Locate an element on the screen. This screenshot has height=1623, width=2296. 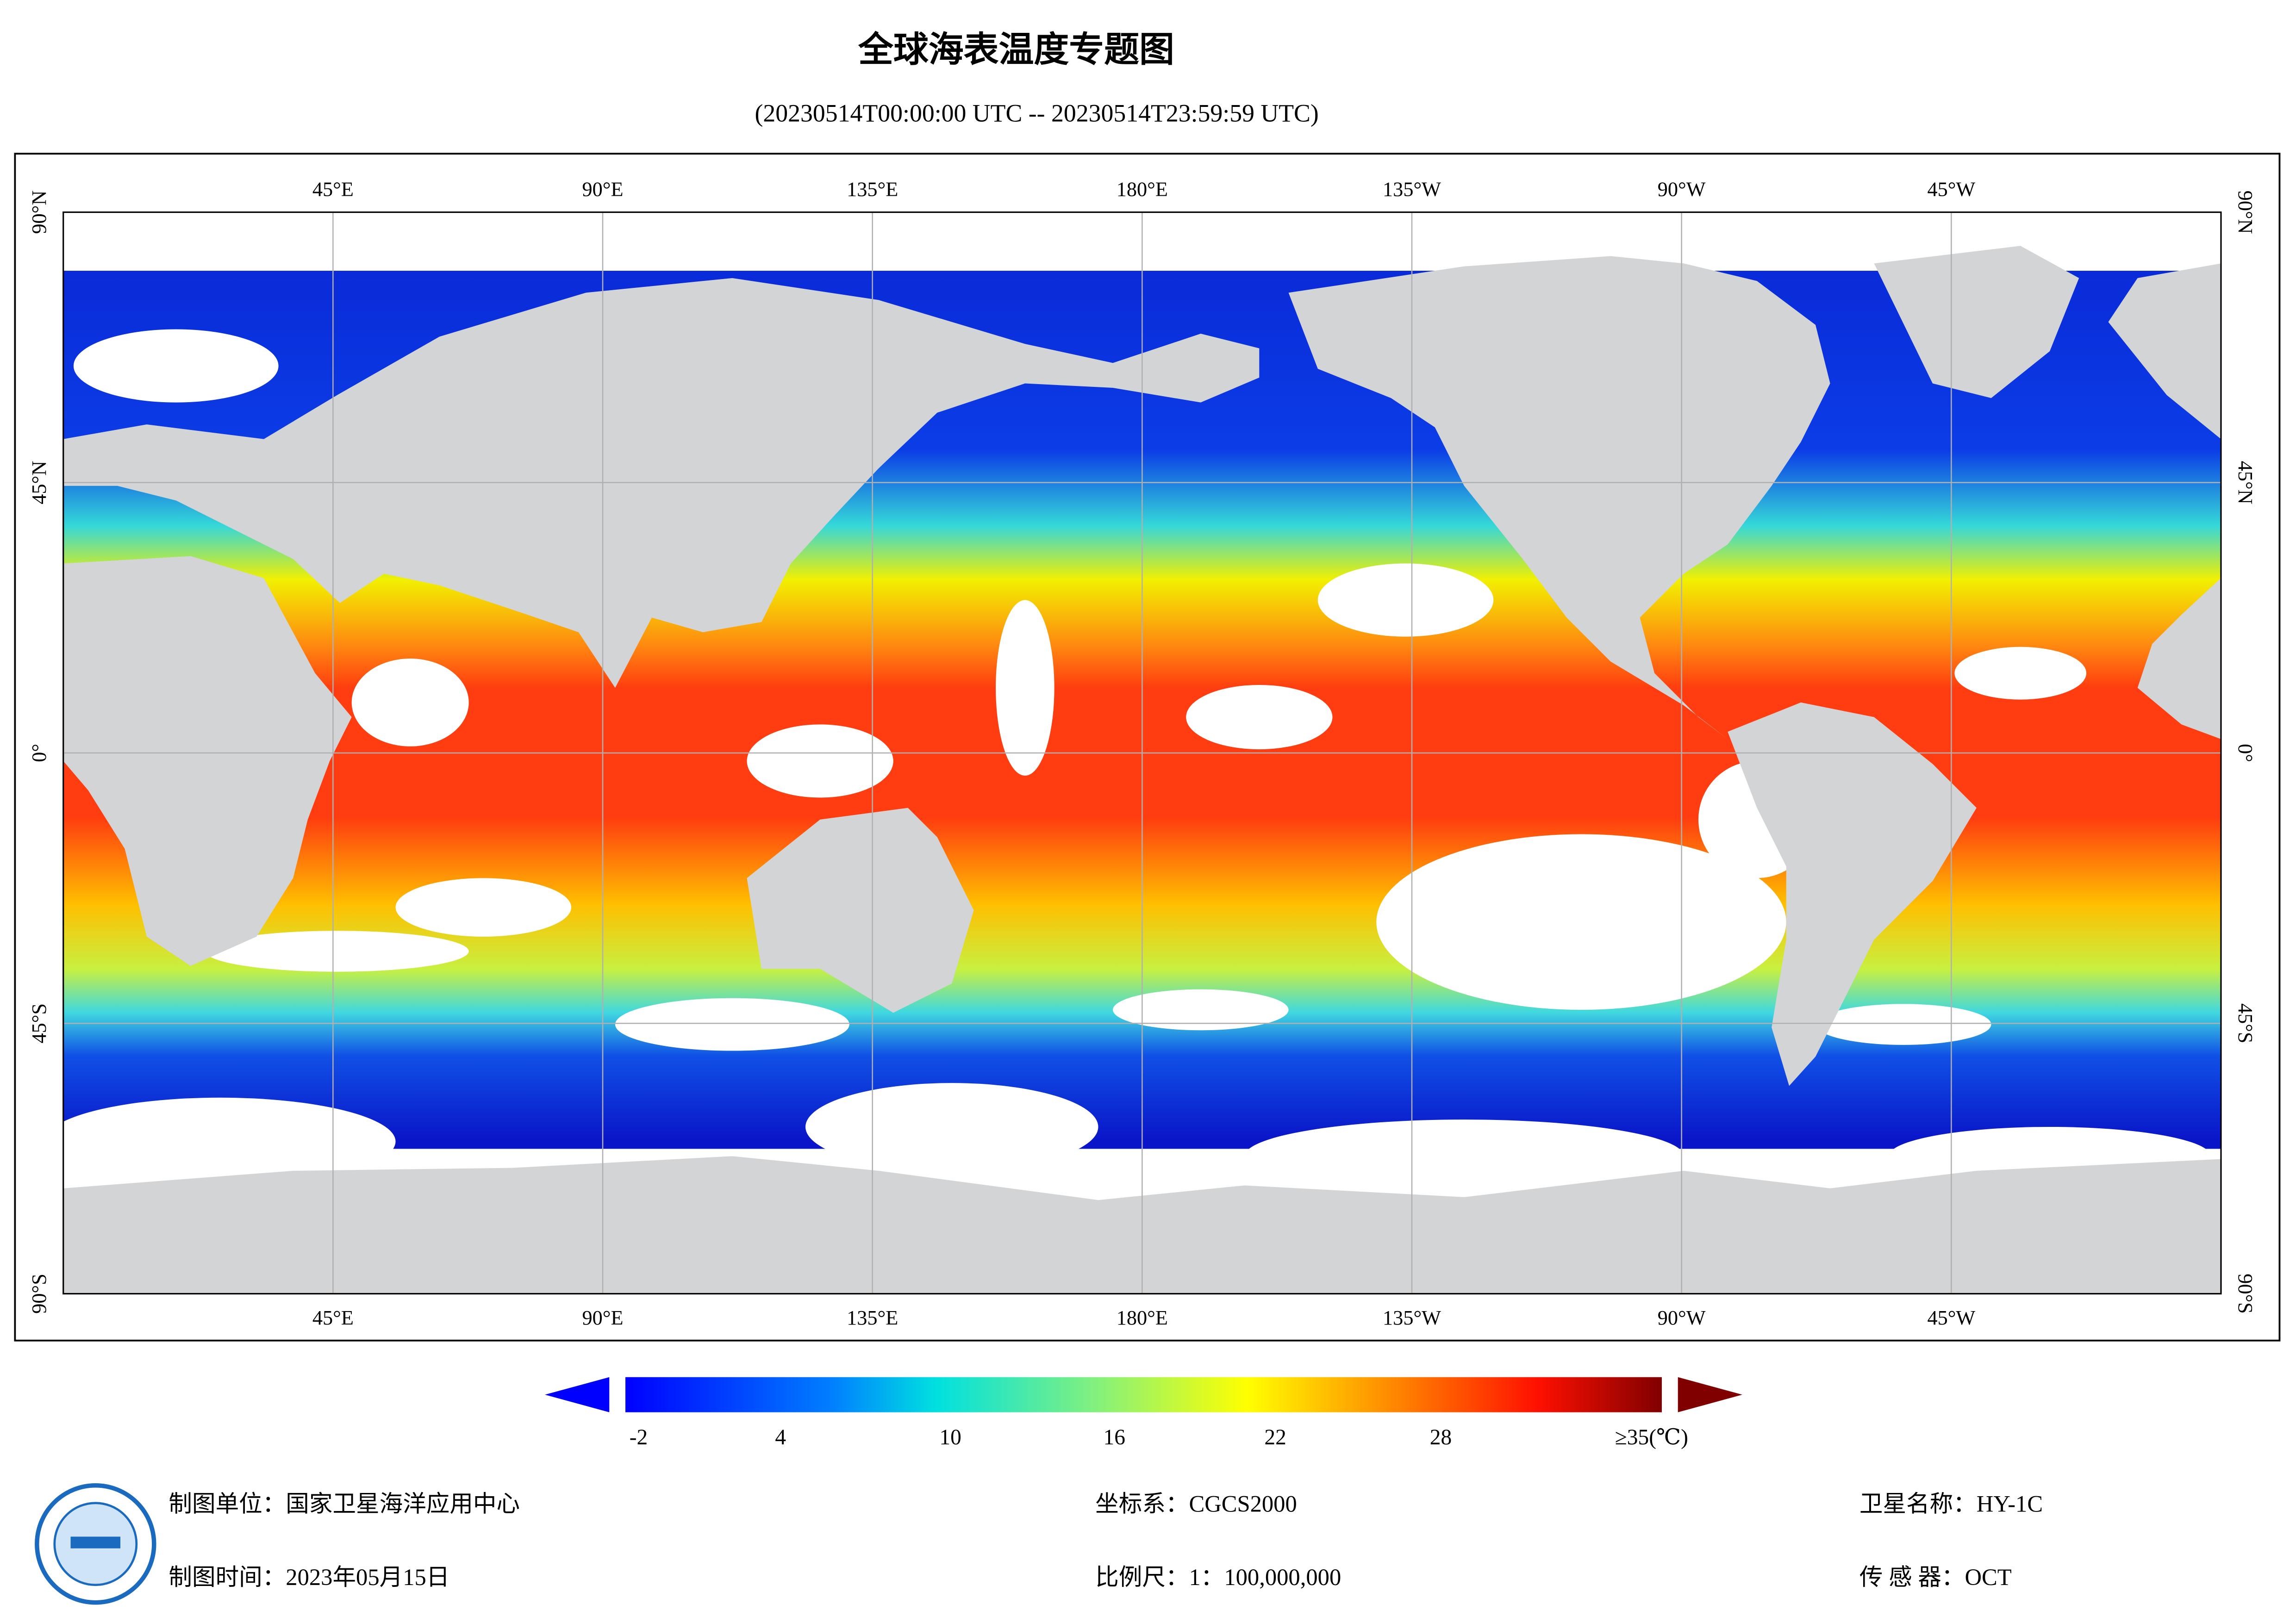
lon-label-top: 90°E is located at coordinates (603, 189).